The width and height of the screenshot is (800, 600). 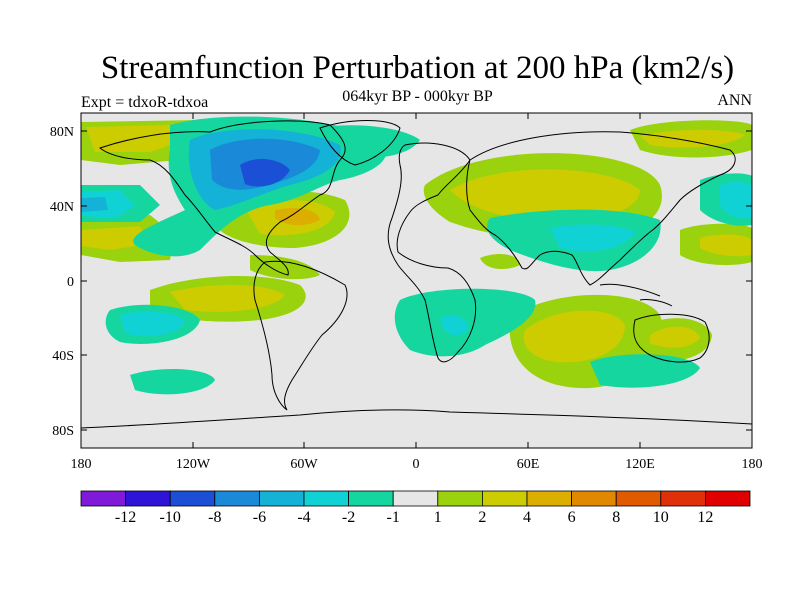 What do you see at coordinates (170, 517) in the screenshot?
I see `colorbar-label: -10` at bounding box center [170, 517].